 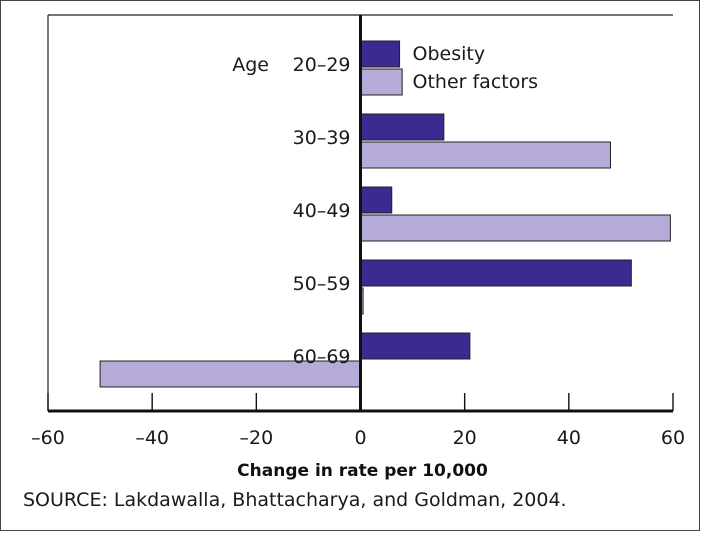 What do you see at coordinates (402, 127) in the screenshot?
I see `bar-obesity-30–39` at bounding box center [402, 127].